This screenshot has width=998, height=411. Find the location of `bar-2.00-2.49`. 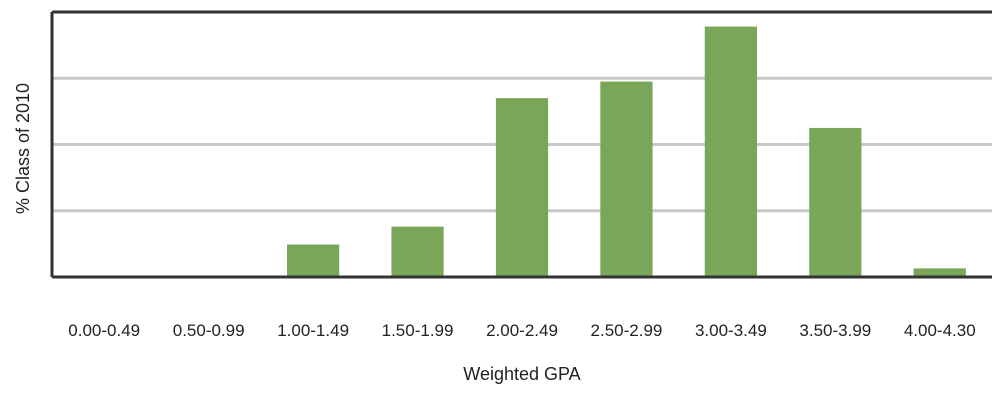

bar-2.00-2.49 is located at coordinates (522, 187).